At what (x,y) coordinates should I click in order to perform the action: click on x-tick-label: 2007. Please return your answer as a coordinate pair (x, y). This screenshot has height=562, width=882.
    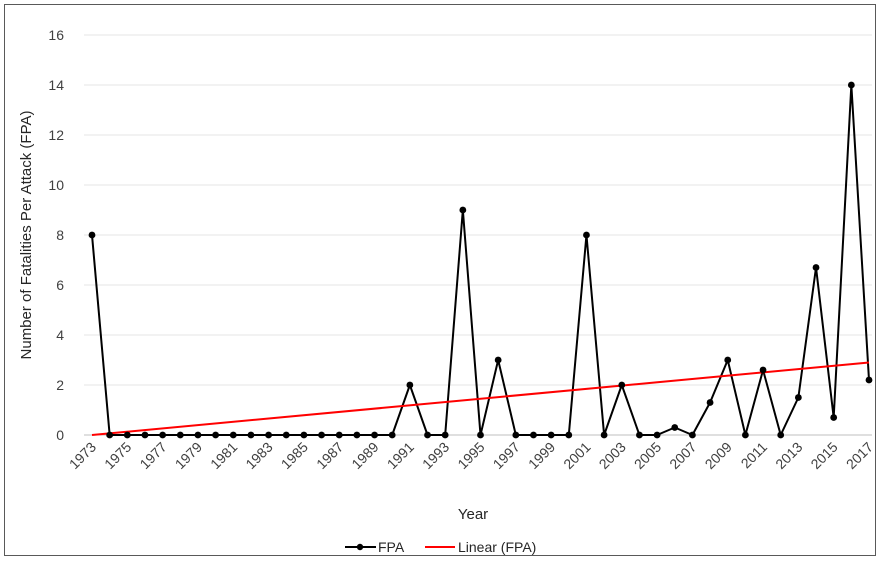
    Looking at the image, I should click on (682, 455).